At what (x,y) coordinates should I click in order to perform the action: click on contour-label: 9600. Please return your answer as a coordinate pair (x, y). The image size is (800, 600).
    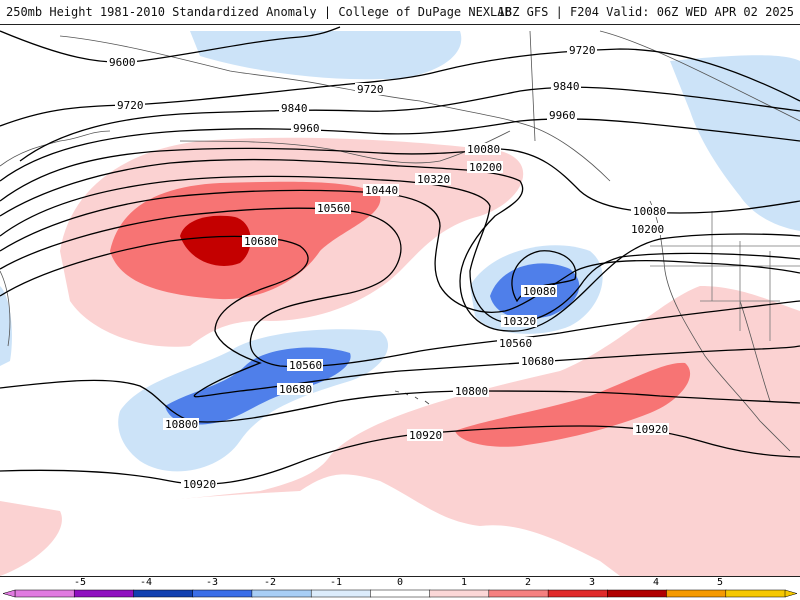
    Looking at the image, I should click on (122, 62).